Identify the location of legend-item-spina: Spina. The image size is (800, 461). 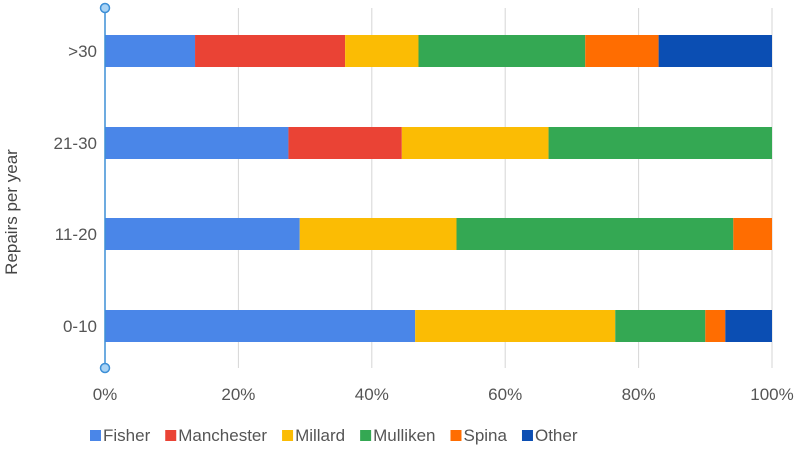
(479, 435).